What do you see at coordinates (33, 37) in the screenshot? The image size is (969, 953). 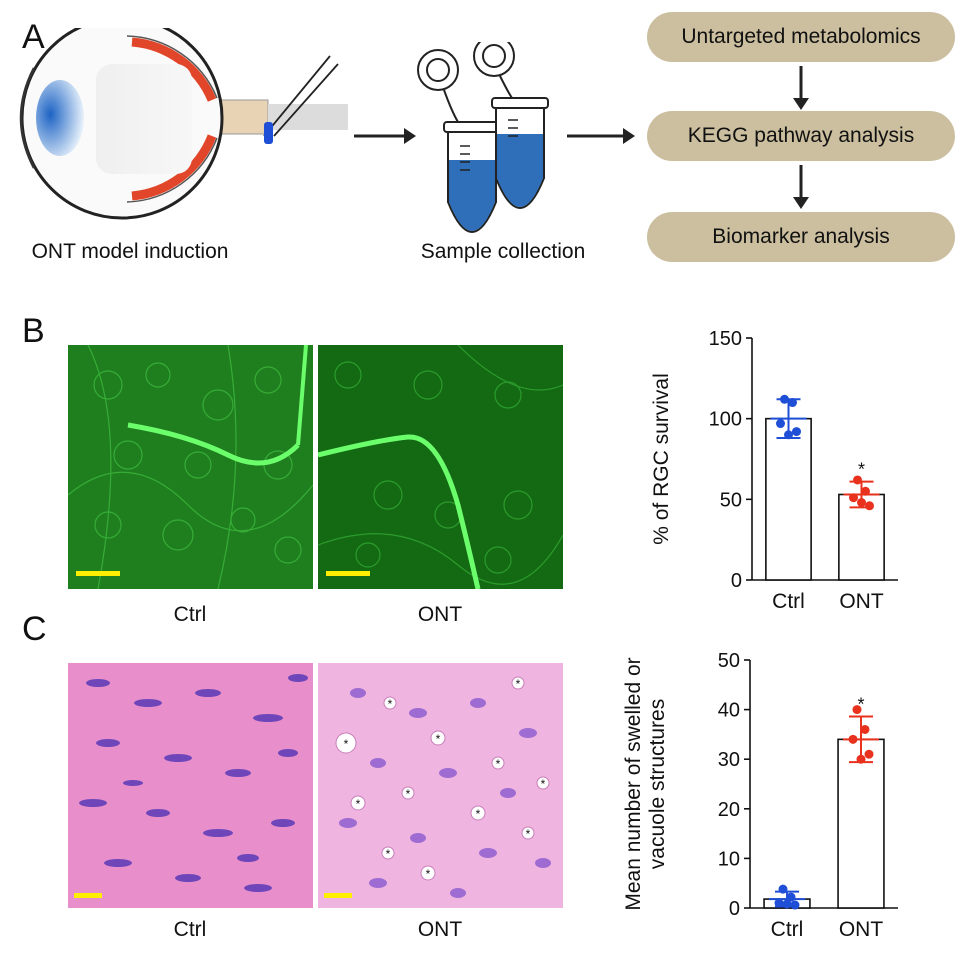 I see `panel-label-a: A` at bounding box center [33, 37].